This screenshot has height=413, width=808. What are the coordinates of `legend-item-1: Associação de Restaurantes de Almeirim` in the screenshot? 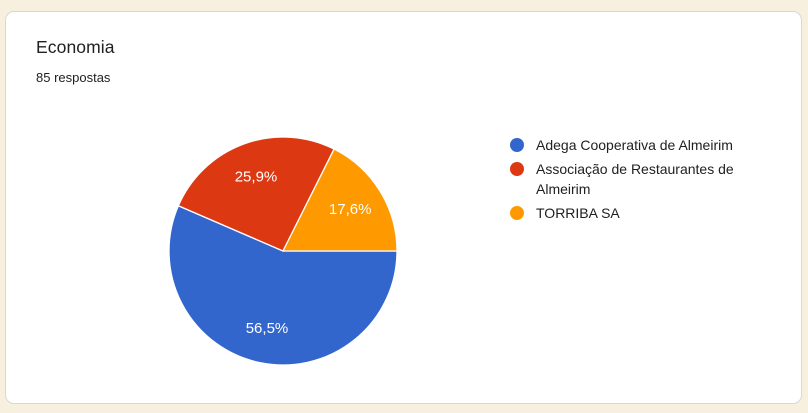 It's located at (636, 179).